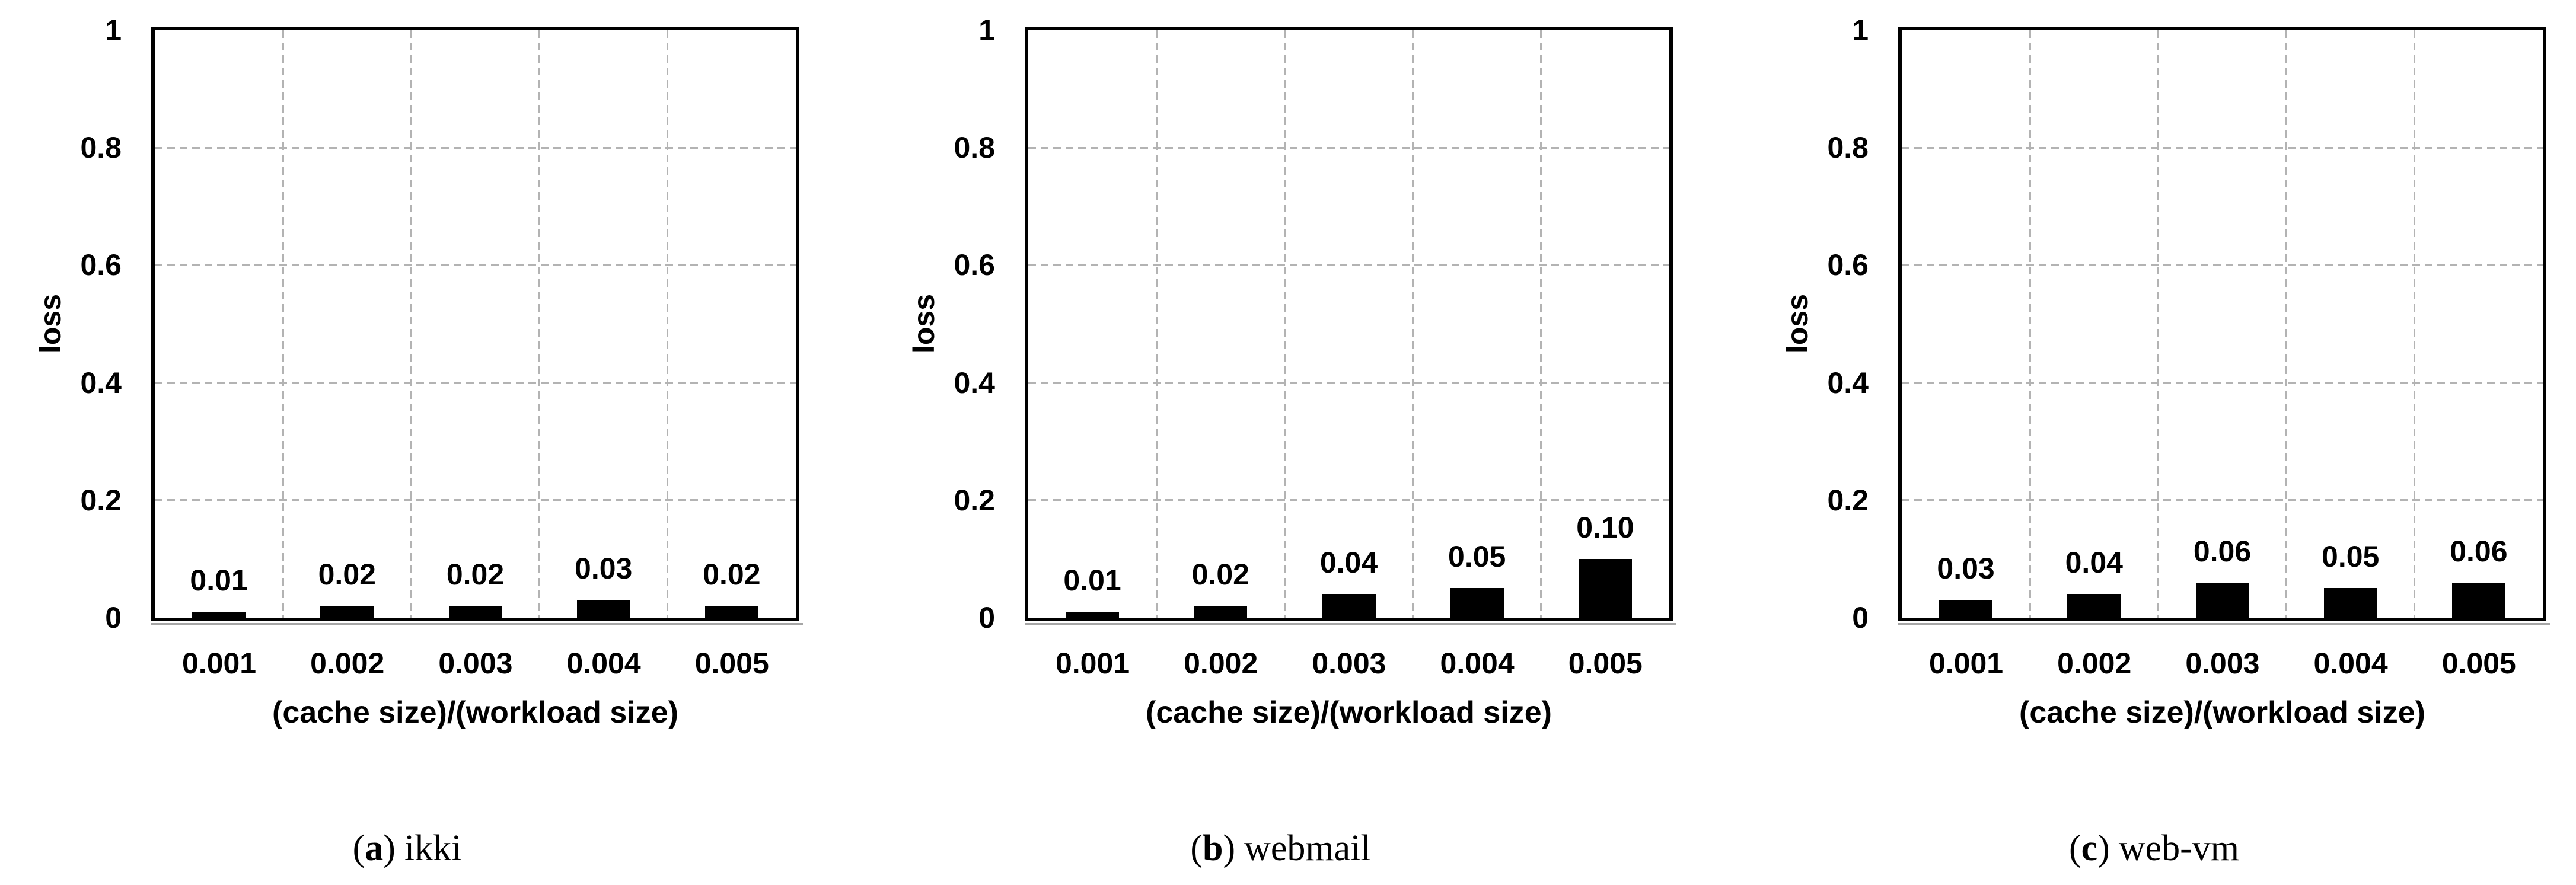 The height and width of the screenshot is (885, 2576). I want to click on subfigure-caption: (b) webmail, so click(1280, 849).